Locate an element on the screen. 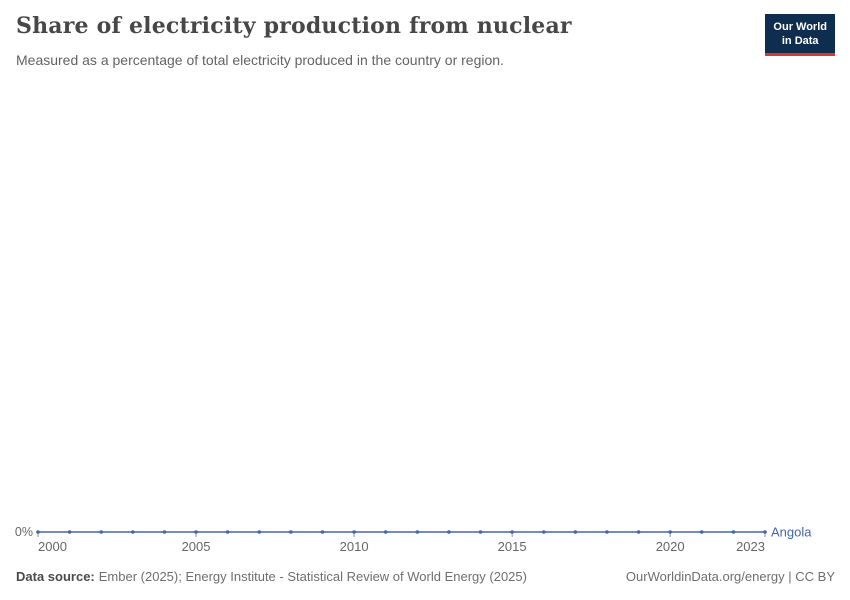 The width and height of the screenshot is (850, 600). data-source-label: Data source: is located at coordinates (55, 576).